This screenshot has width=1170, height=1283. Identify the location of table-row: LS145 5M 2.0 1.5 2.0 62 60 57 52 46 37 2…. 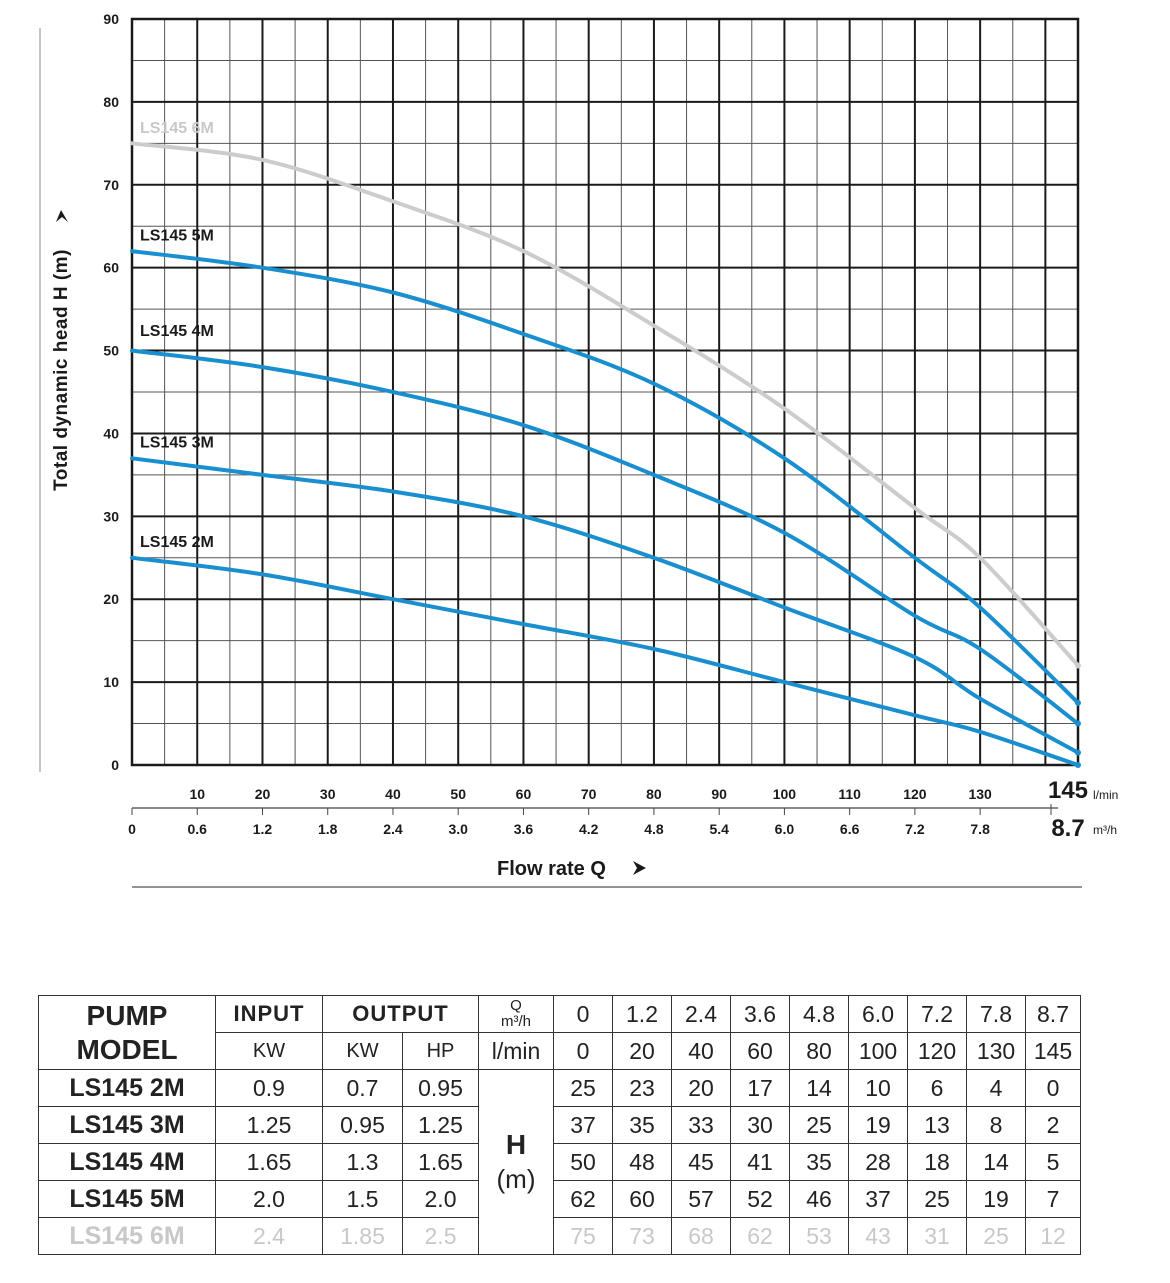
(560, 1199).